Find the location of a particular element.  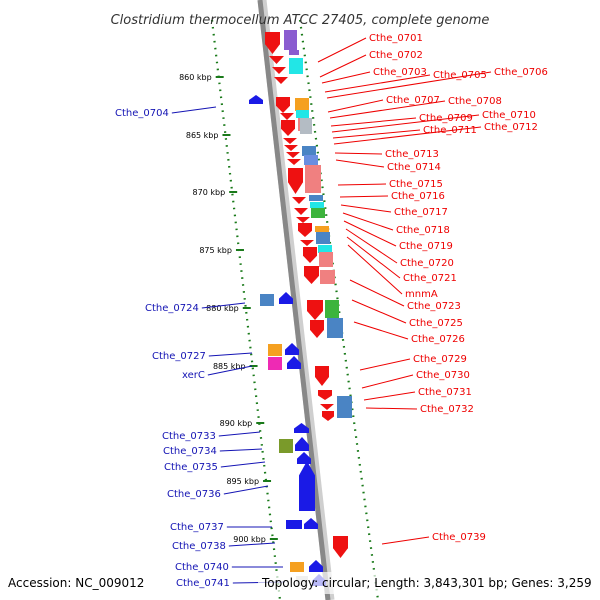

gene-label-cthe-0706: Cthe_0706 is located at coordinates (521, 72).